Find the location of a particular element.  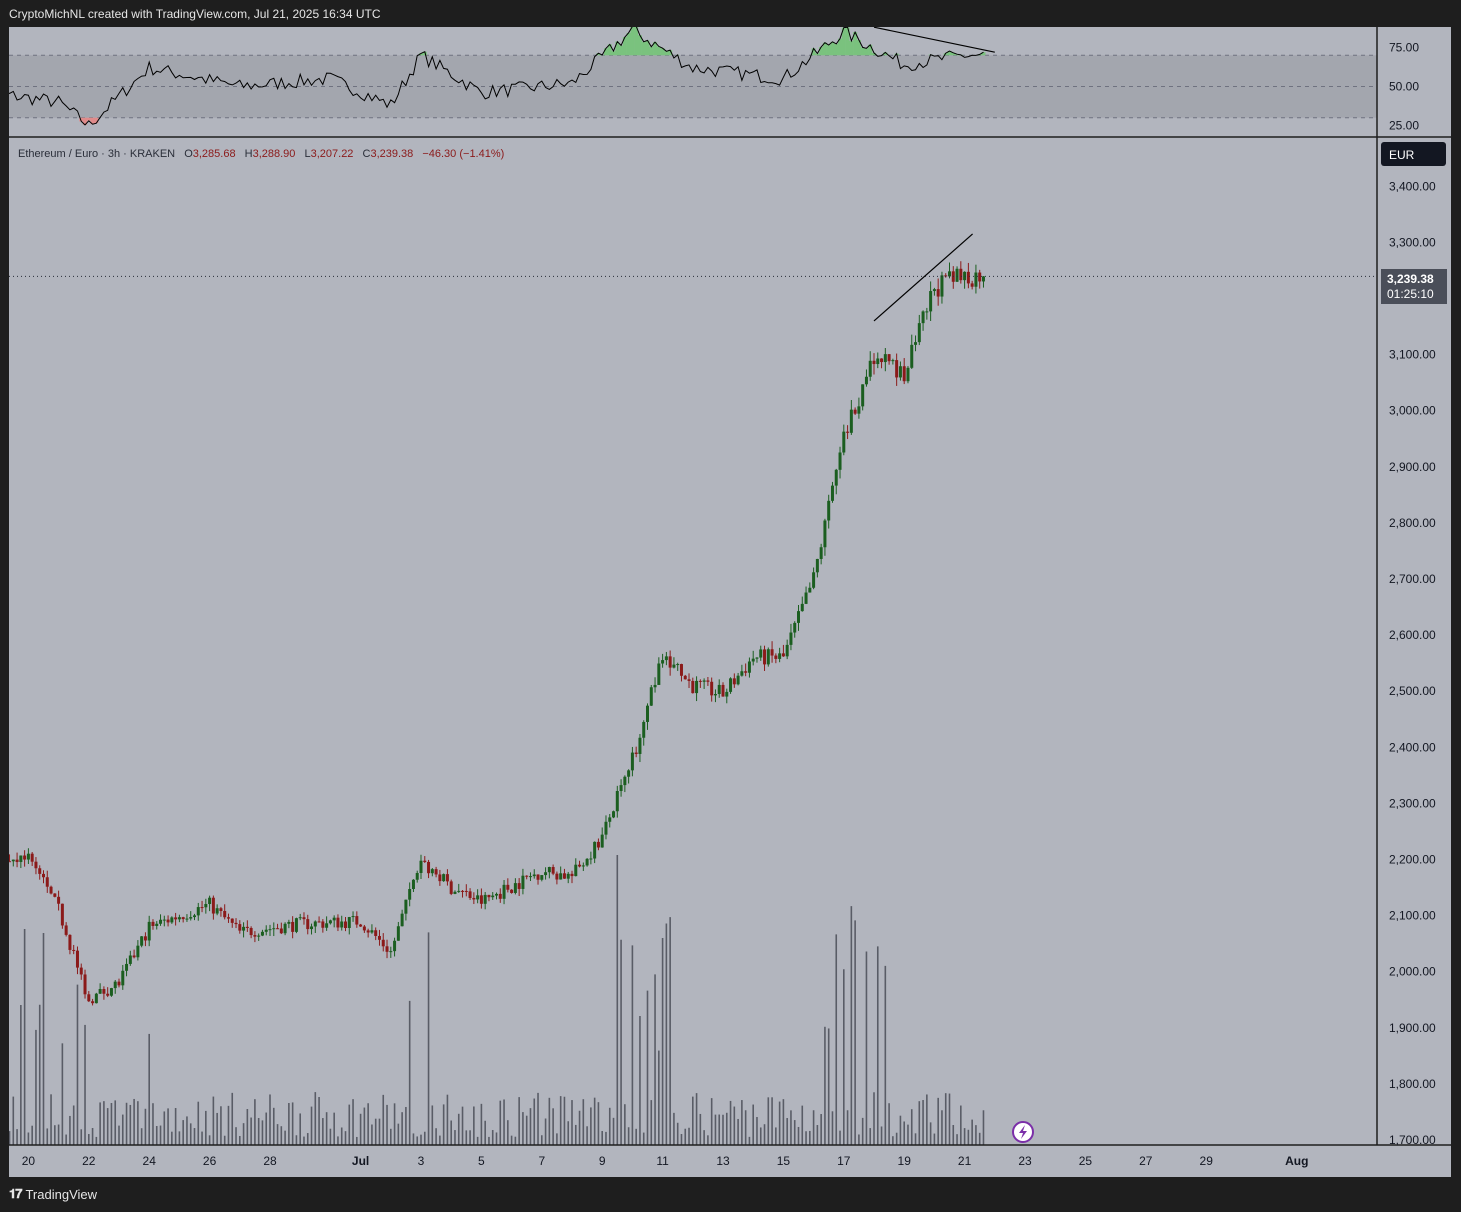

price-tick-label: 2,000.00 is located at coordinates (1412, 972).